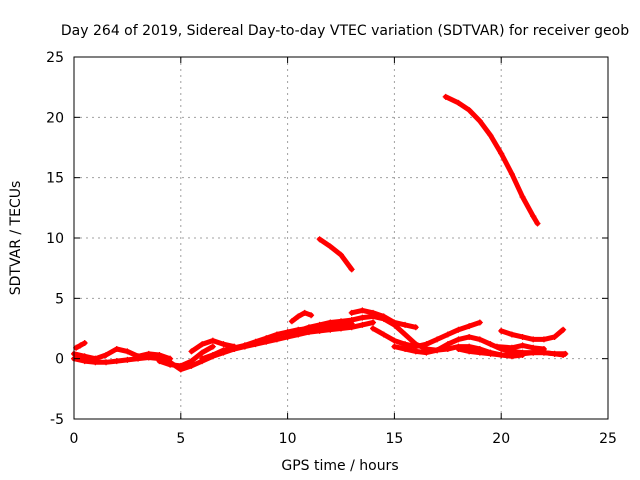 The height and width of the screenshot is (480, 640). I want to click on x-axis-label: GPS time / hours, so click(339, 466).